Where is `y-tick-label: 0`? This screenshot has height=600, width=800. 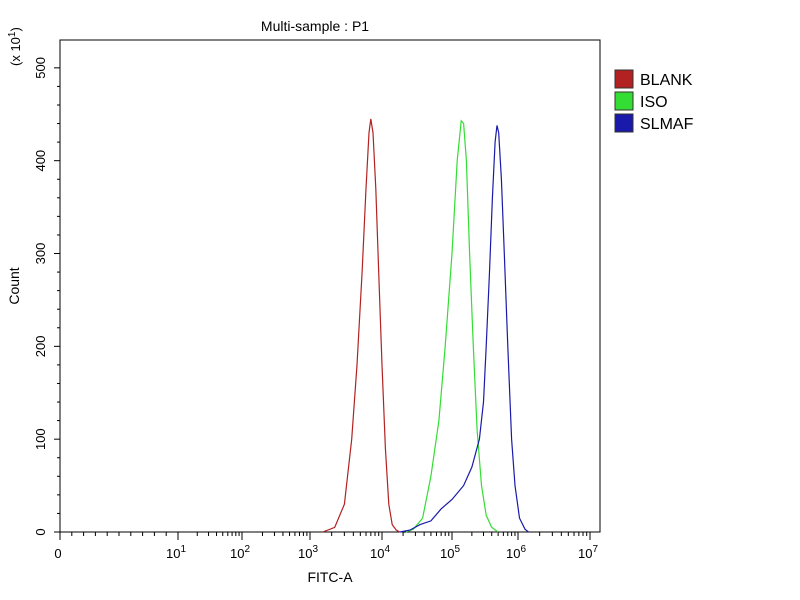
y-tick-label: 0 is located at coordinates (40, 531).